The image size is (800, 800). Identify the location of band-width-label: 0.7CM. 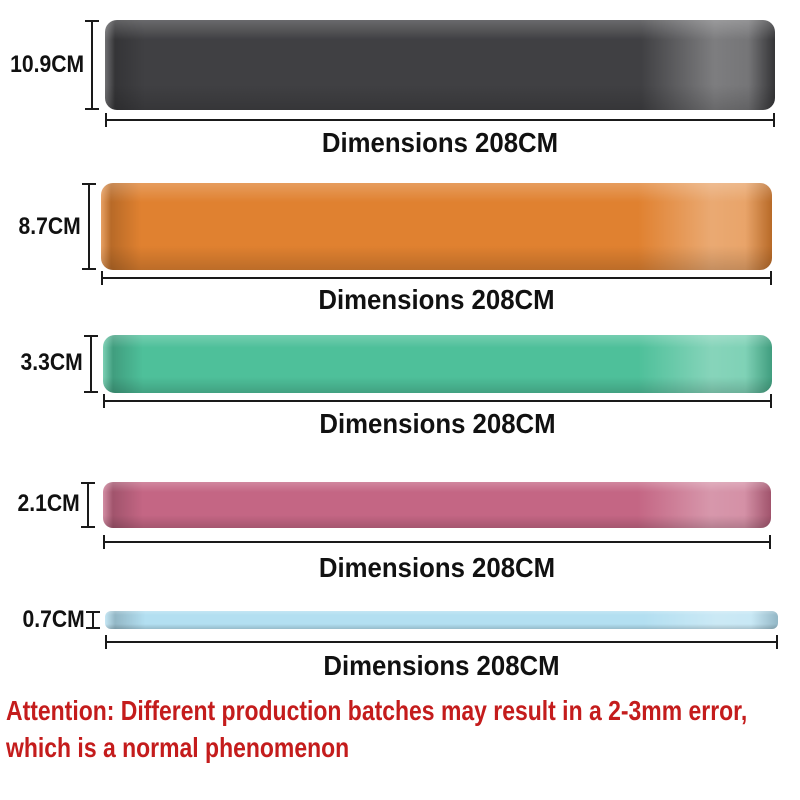
(53, 619).